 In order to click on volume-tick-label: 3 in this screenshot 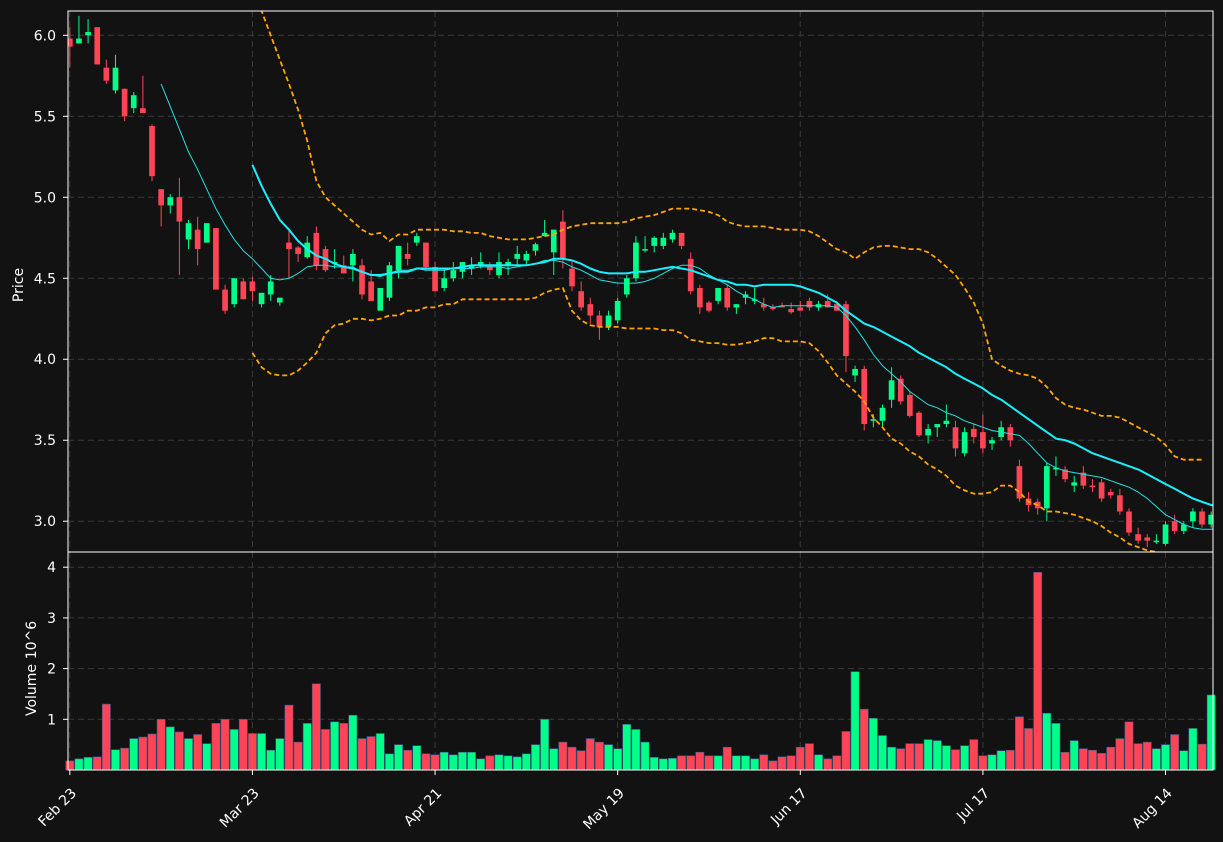, I will do `click(51, 619)`.